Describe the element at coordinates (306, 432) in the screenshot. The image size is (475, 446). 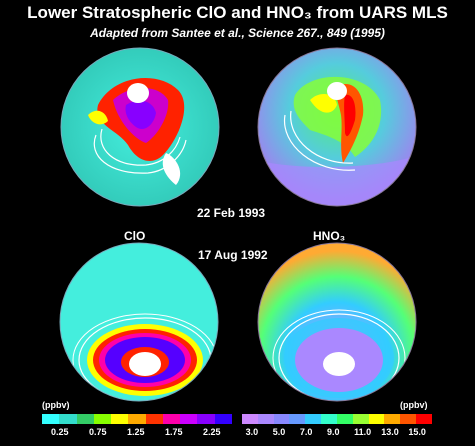
I see `hno3-tick-label: 7.0` at that location.